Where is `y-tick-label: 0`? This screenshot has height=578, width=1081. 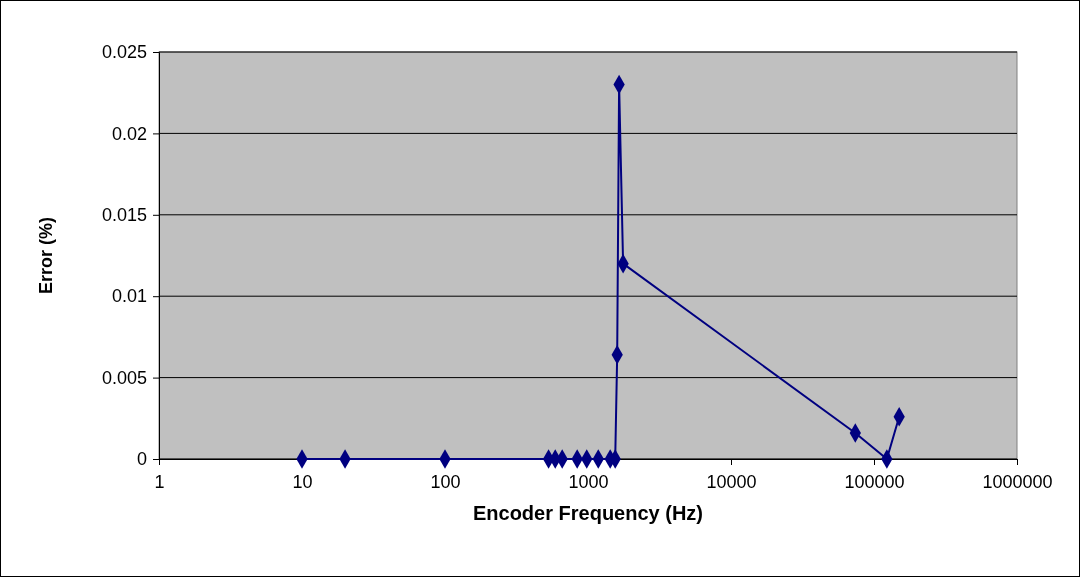 y-tick-label: 0 is located at coordinates (141, 459).